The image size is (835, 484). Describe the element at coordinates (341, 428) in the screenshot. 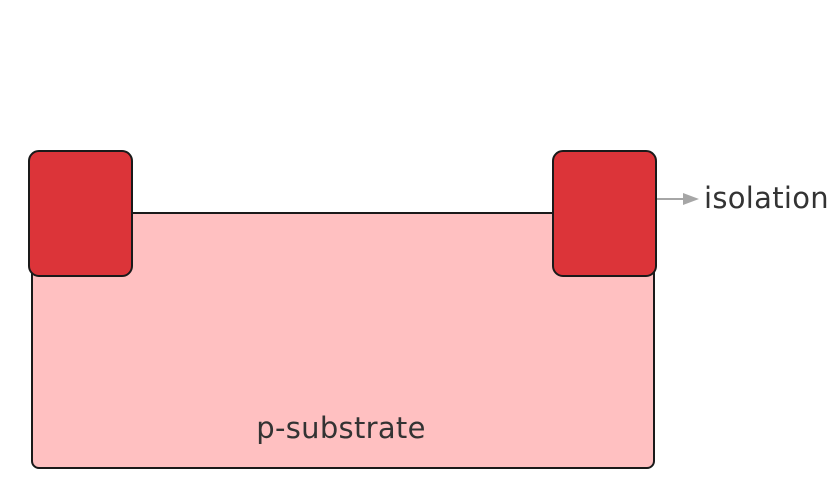

I see `substrate-label: p-substrate` at that location.